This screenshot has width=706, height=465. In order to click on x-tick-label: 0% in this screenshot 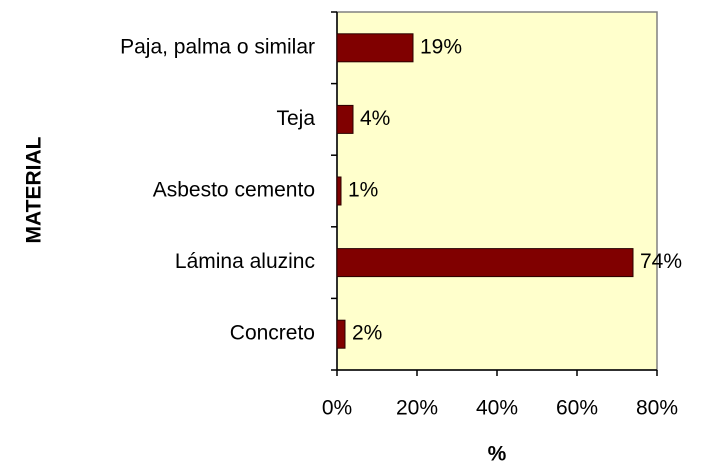, I will do `click(337, 408)`.